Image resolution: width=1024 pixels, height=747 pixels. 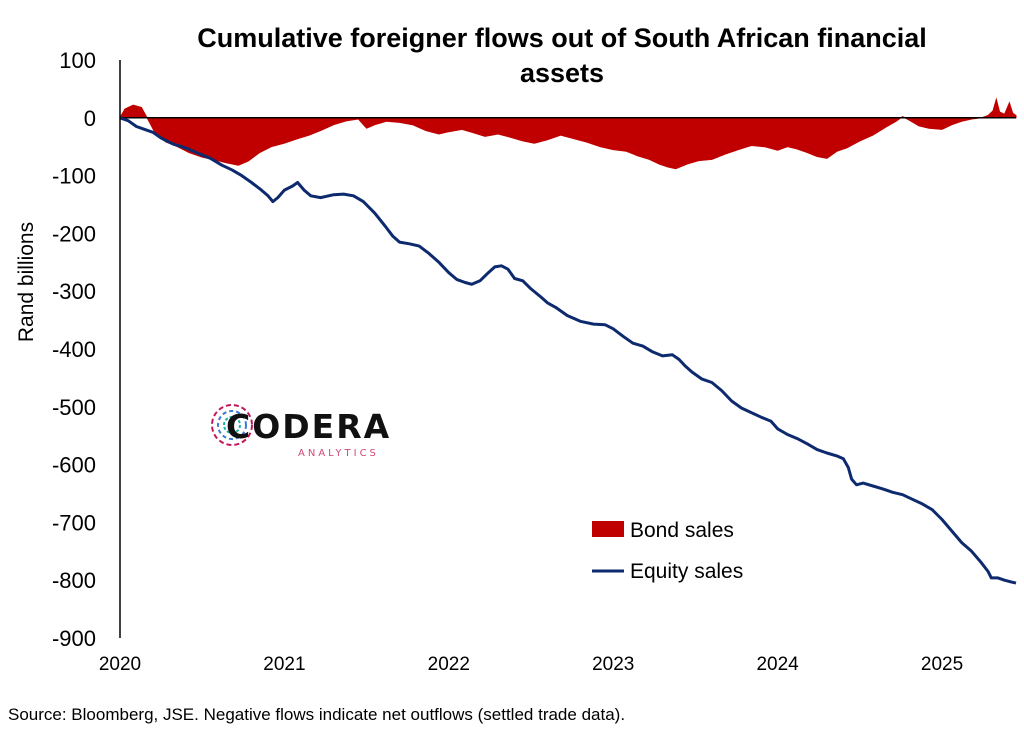 What do you see at coordinates (562, 73) in the screenshot?
I see `chart-title-line2: assets` at bounding box center [562, 73].